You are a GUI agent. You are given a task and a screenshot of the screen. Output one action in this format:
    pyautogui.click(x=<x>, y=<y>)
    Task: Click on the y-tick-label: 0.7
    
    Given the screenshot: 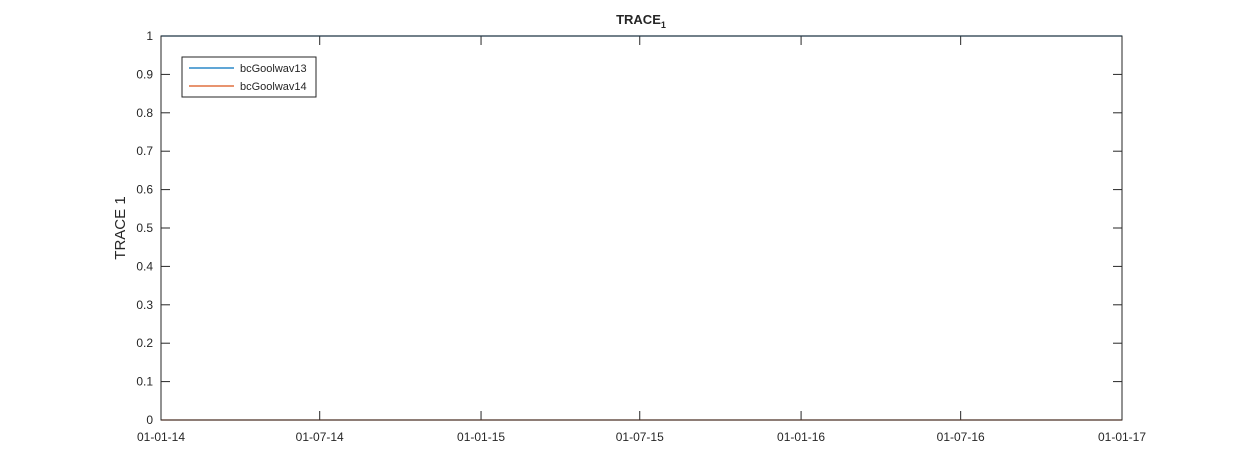 What is the action you would take?
    pyautogui.click(x=144, y=151)
    